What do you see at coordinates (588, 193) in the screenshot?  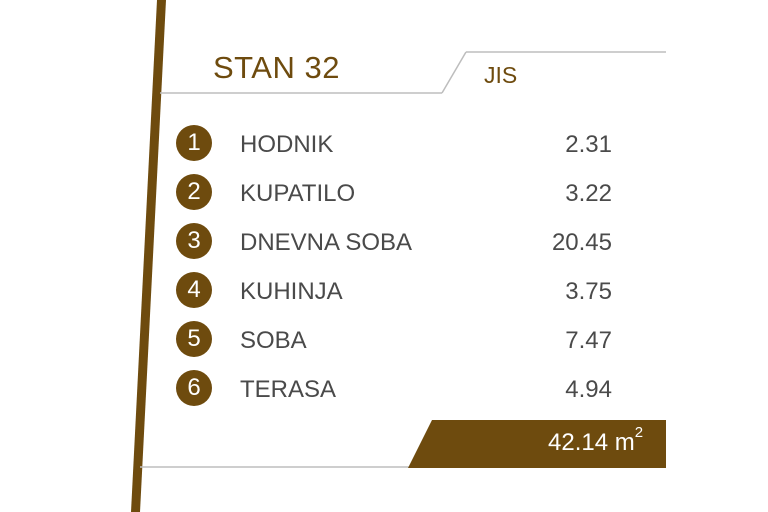 I see `room-area: 3.22` at bounding box center [588, 193].